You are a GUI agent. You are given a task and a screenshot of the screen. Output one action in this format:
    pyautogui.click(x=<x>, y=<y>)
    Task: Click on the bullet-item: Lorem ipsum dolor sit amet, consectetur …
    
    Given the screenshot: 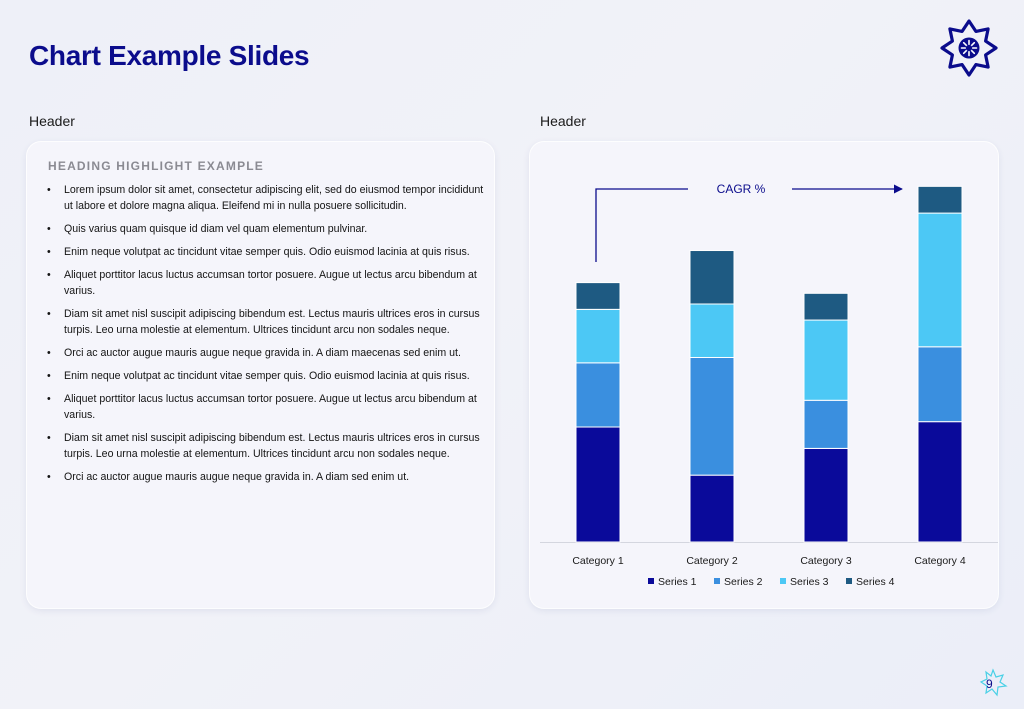 What is the action you would take?
    pyautogui.click(x=266, y=198)
    